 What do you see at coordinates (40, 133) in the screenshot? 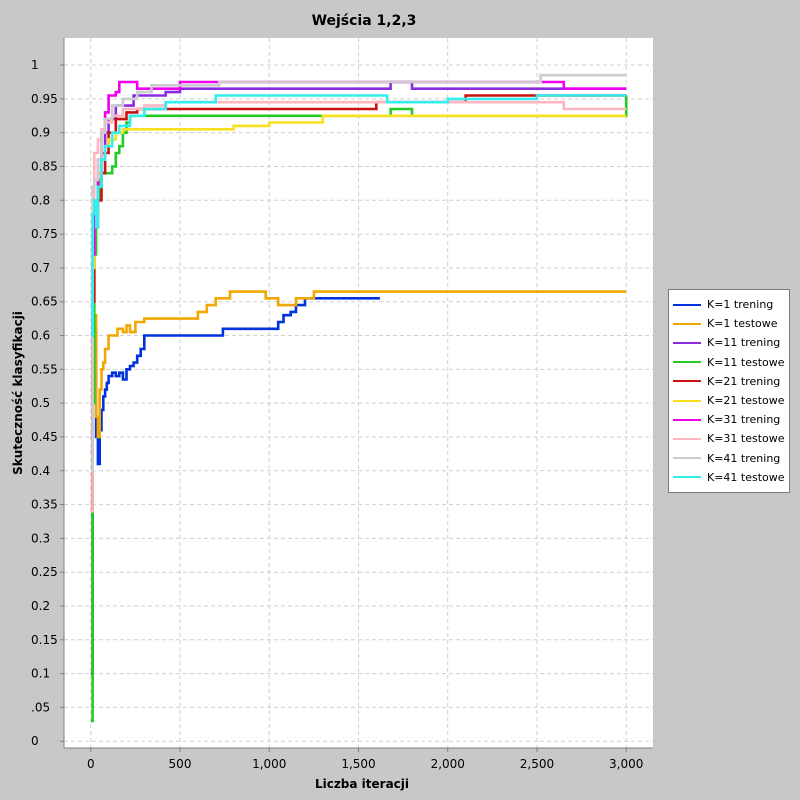
I see `y-tick-label: 0.9` at bounding box center [40, 133].